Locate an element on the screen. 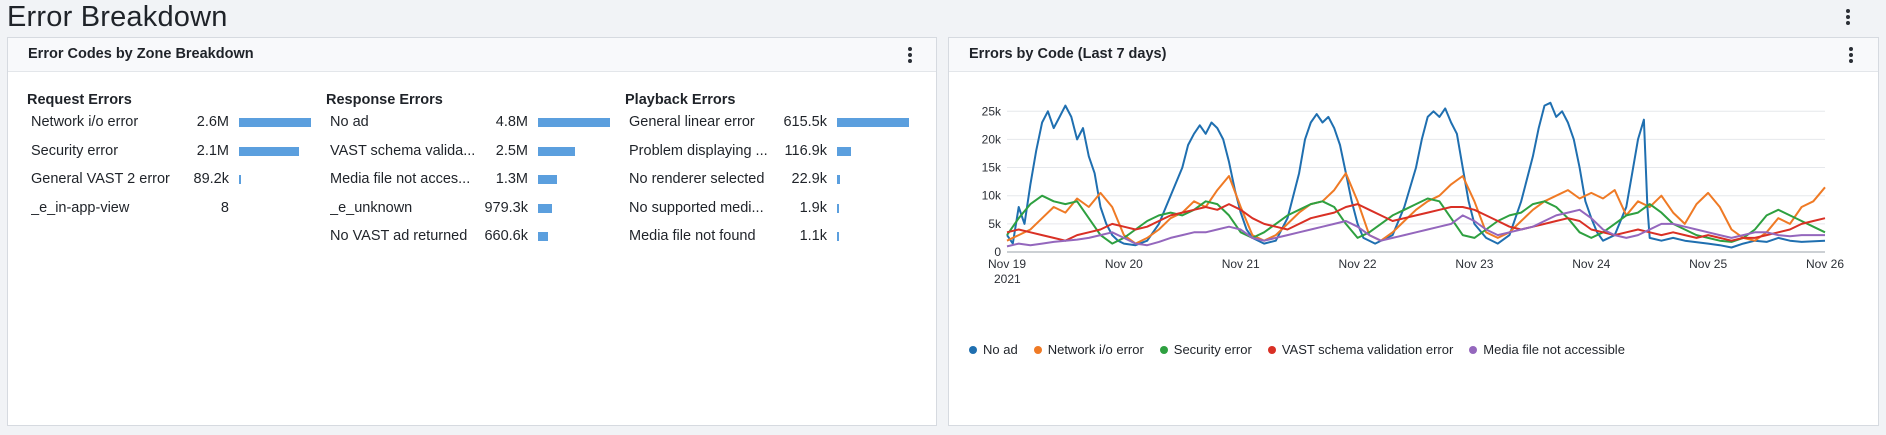 This screenshot has height=435, width=1886. panel-title: Error Codes by Zone Breakdown is located at coordinates (141, 54).